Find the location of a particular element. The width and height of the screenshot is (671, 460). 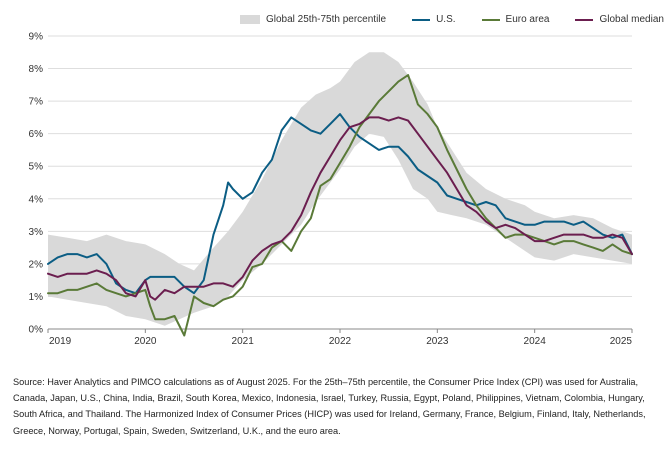

y-tick-label: 6% is located at coordinates (36, 134).